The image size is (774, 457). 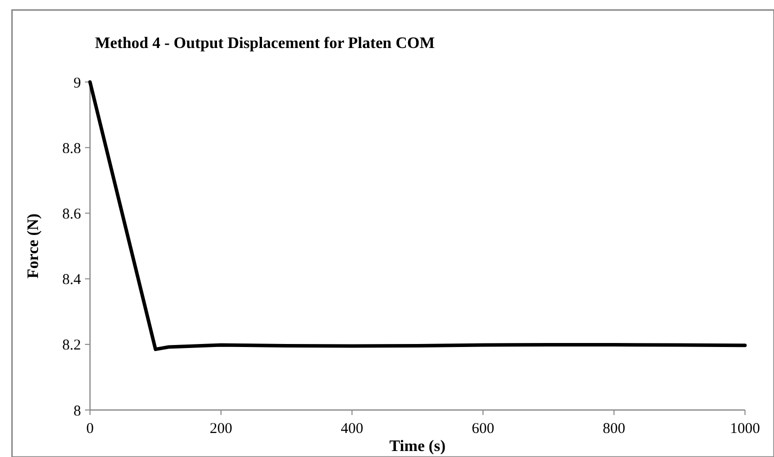 What do you see at coordinates (33, 246) in the screenshot?
I see `y-axis-title: Force (N)` at bounding box center [33, 246].